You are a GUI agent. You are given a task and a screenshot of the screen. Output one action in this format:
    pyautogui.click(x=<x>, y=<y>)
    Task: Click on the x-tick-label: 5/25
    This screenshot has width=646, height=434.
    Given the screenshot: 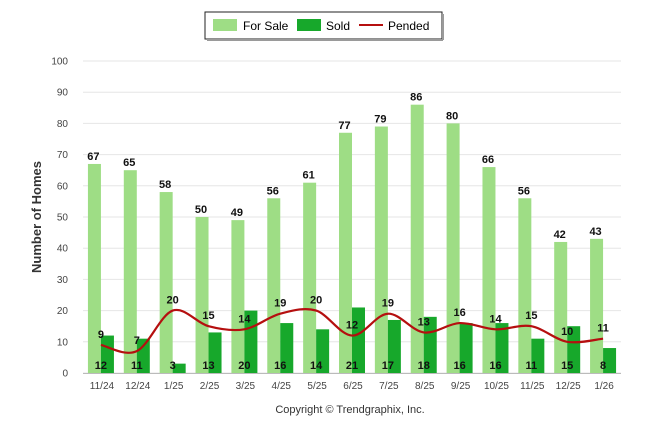 What is the action you would take?
    pyautogui.click(x=317, y=386)
    